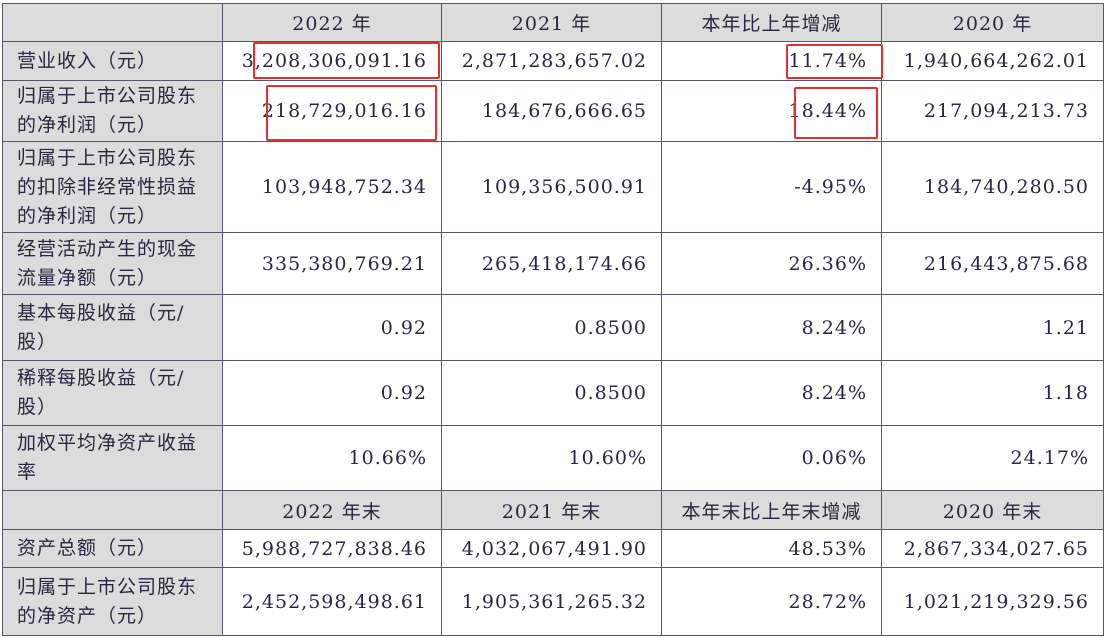 The image size is (1106, 638). What do you see at coordinates (332, 548) in the screenshot?
I see `cell-2022: 5,988,727,838.46` at bounding box center [332, 548].